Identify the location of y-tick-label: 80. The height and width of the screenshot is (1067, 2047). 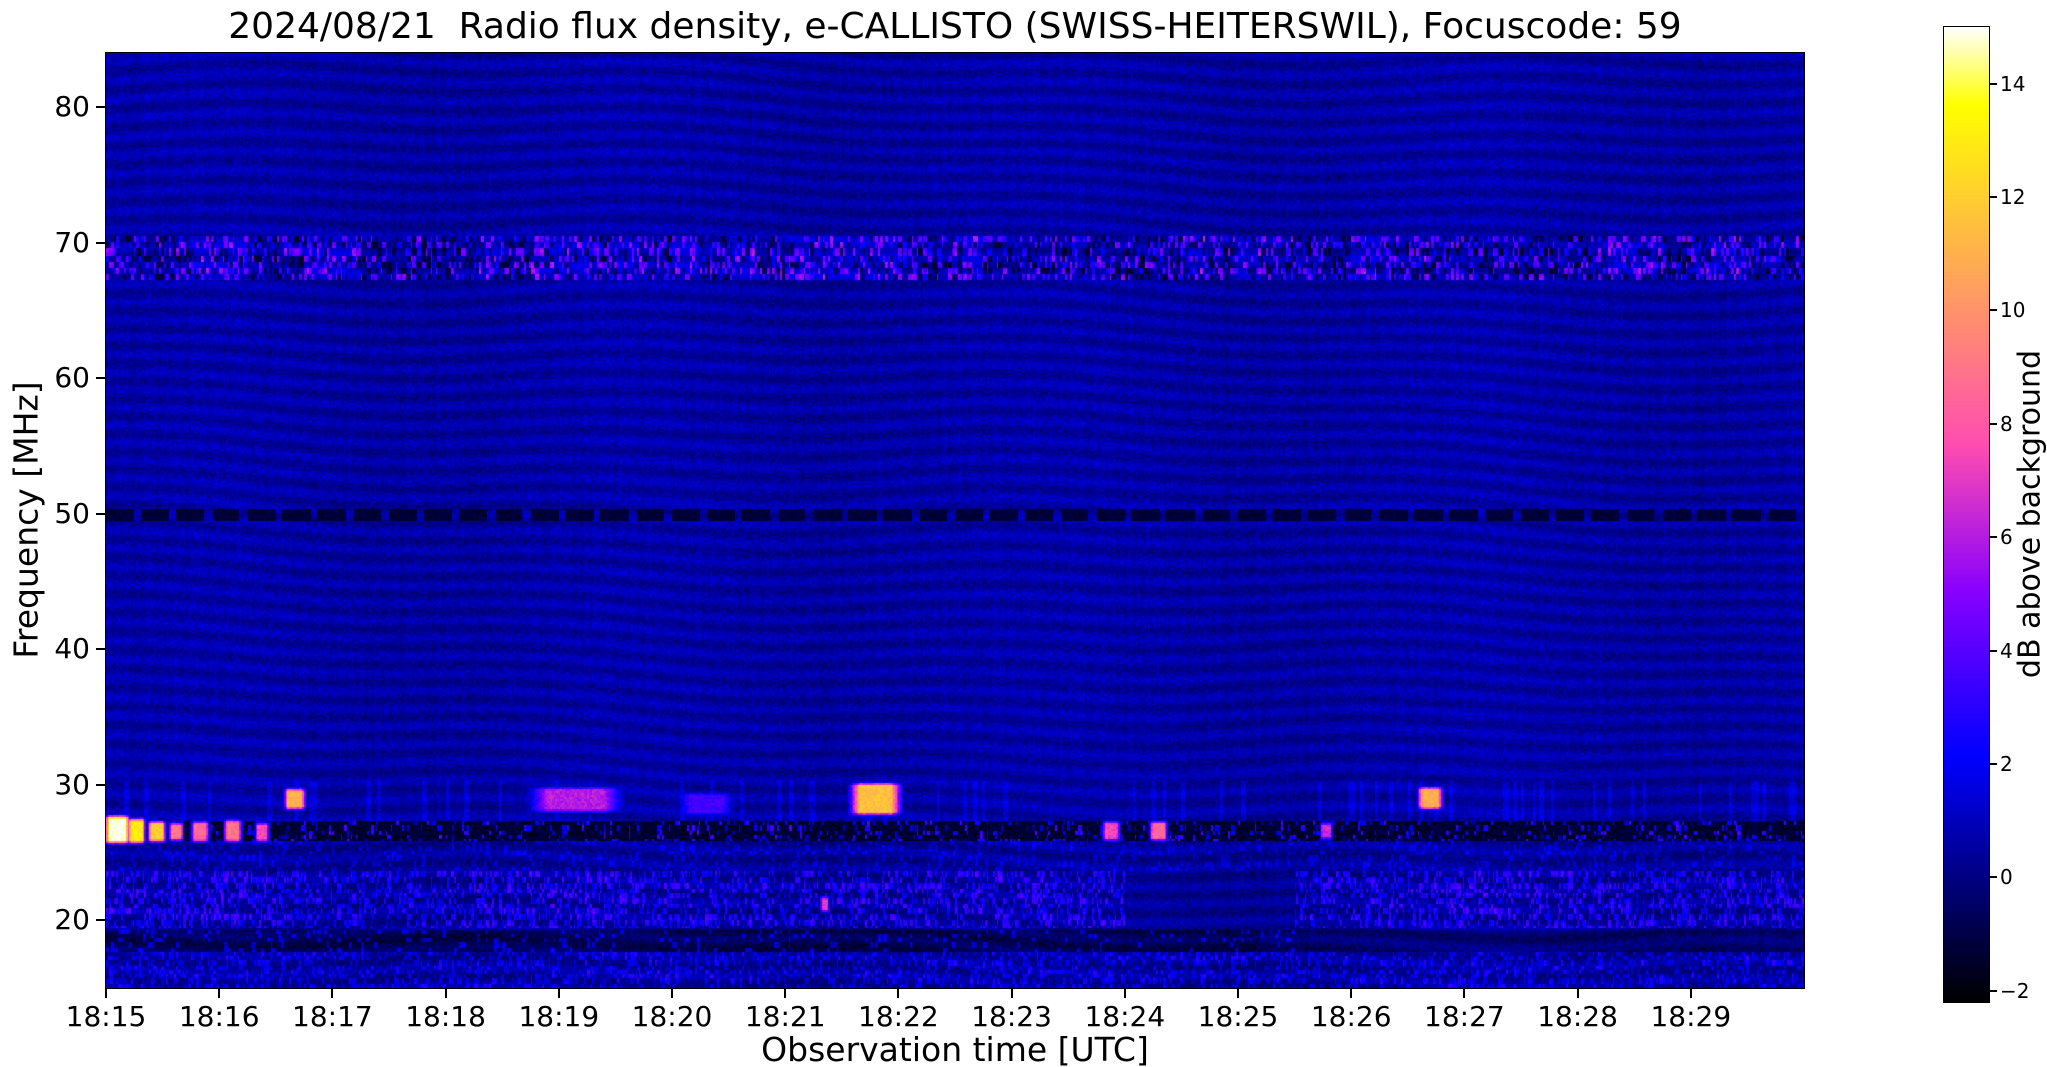
(72, 107).